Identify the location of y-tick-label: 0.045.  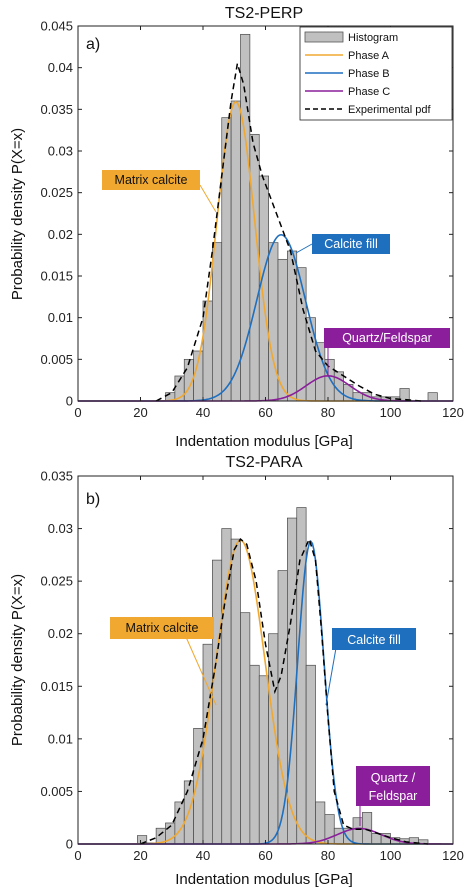
(56, 26).